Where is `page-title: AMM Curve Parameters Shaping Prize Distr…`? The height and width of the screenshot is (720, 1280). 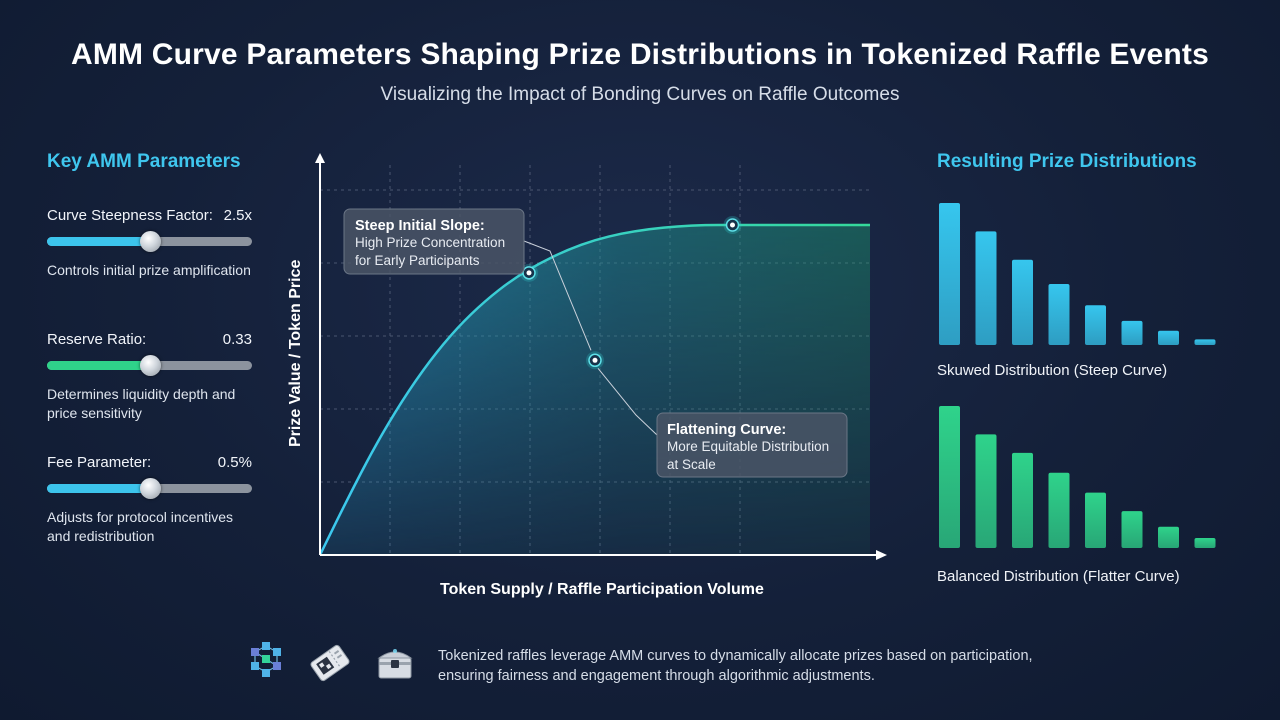 page-title: AMM Curve Parameters Shaping Prize Distr… is located at coordinates (640, 54).